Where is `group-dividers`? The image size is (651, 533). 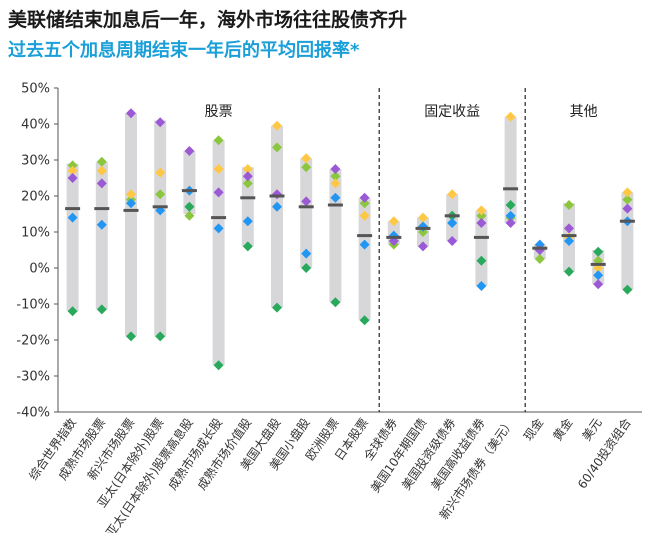
group-dividers is located at coordinates (452, 250).